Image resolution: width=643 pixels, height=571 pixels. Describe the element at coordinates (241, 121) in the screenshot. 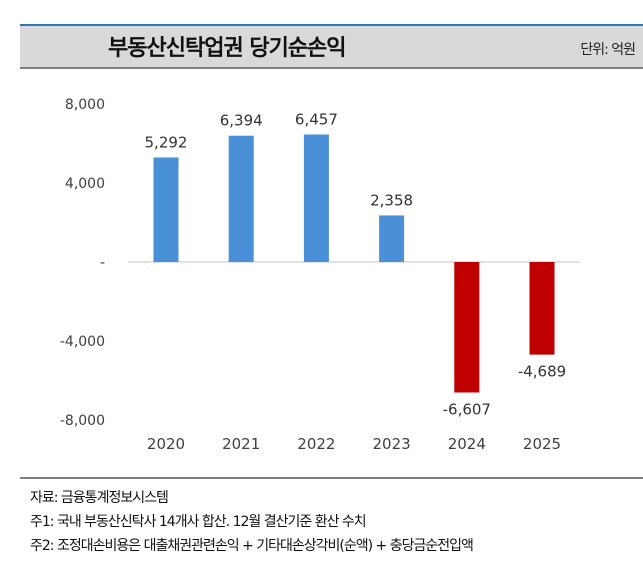

I see `data-label: 6,394` at that location.